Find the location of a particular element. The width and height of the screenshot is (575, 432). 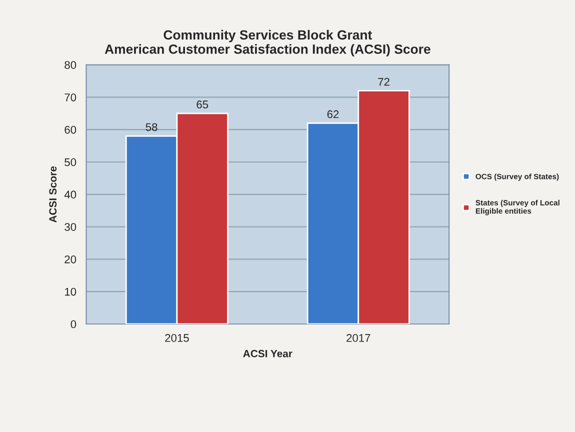

y-tick-label: 70 is located at coordinates (70, 97).